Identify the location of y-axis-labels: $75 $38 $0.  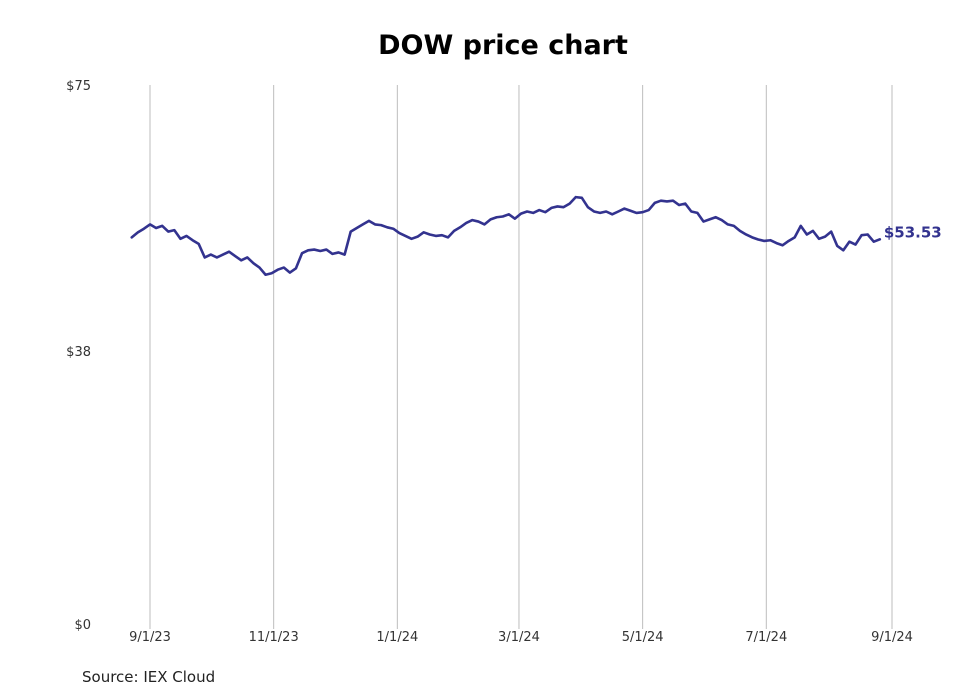
(78, 356).